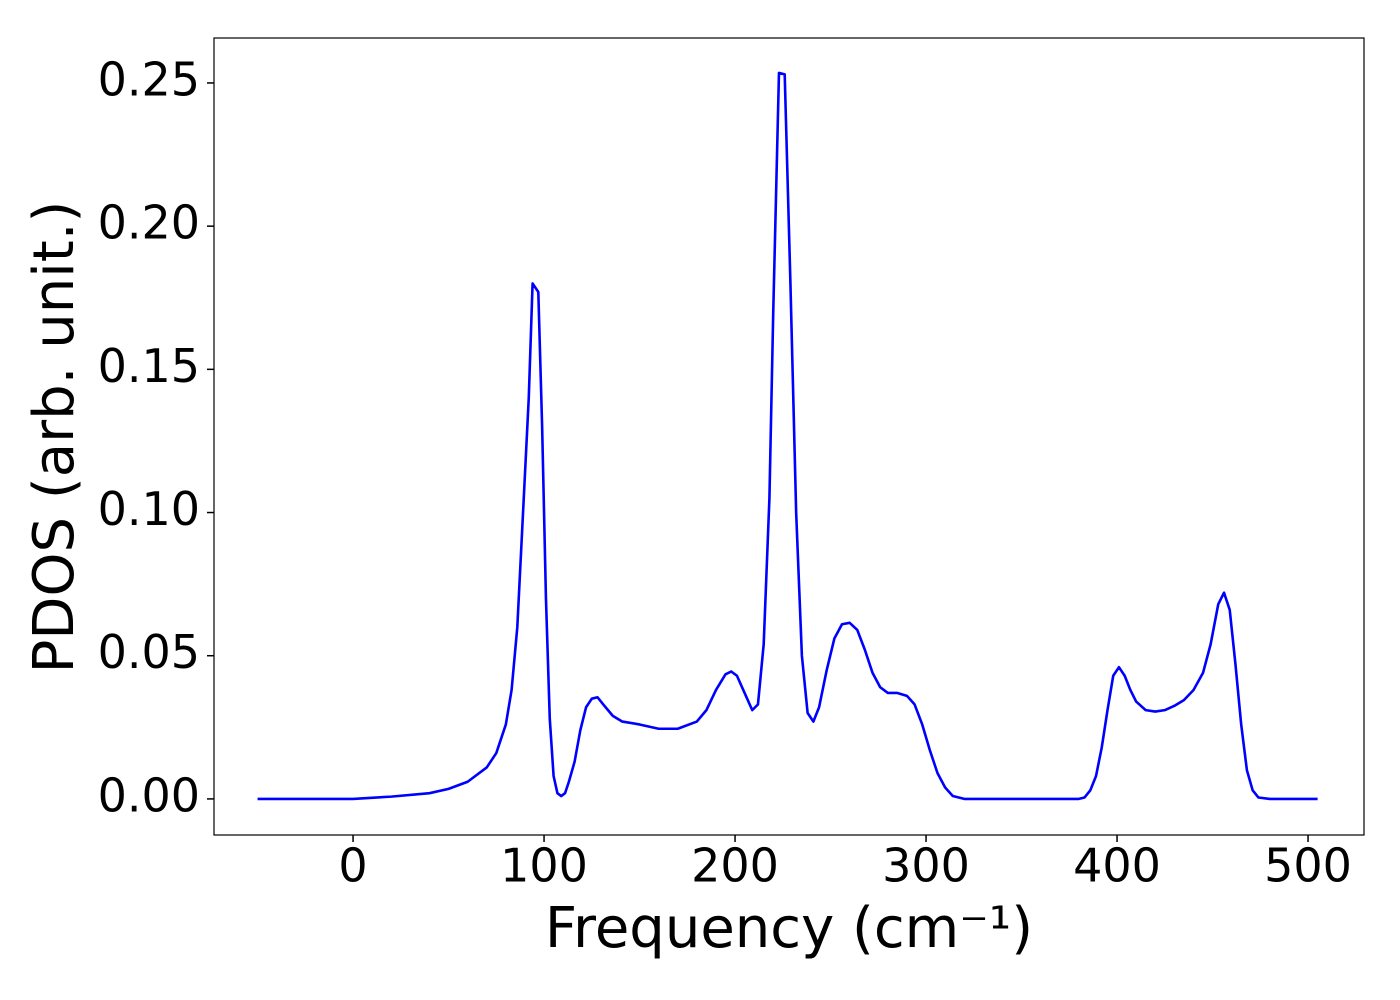  I want to click on y-tick-label: 0.25, so click(149, 79).